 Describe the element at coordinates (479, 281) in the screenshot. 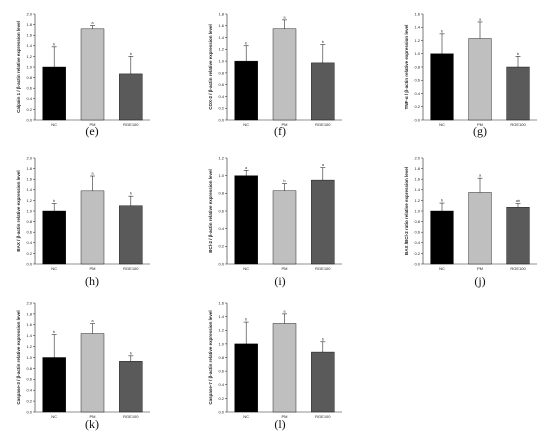

I see `panel-label: (j)` at that location.